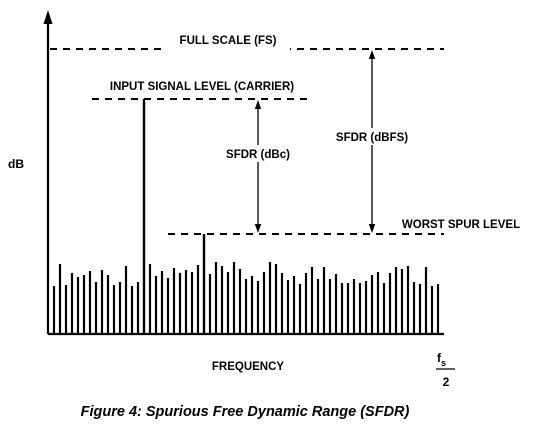  I want to click on full-scale-label: FULL SCALE (FS), so click(228, 41).